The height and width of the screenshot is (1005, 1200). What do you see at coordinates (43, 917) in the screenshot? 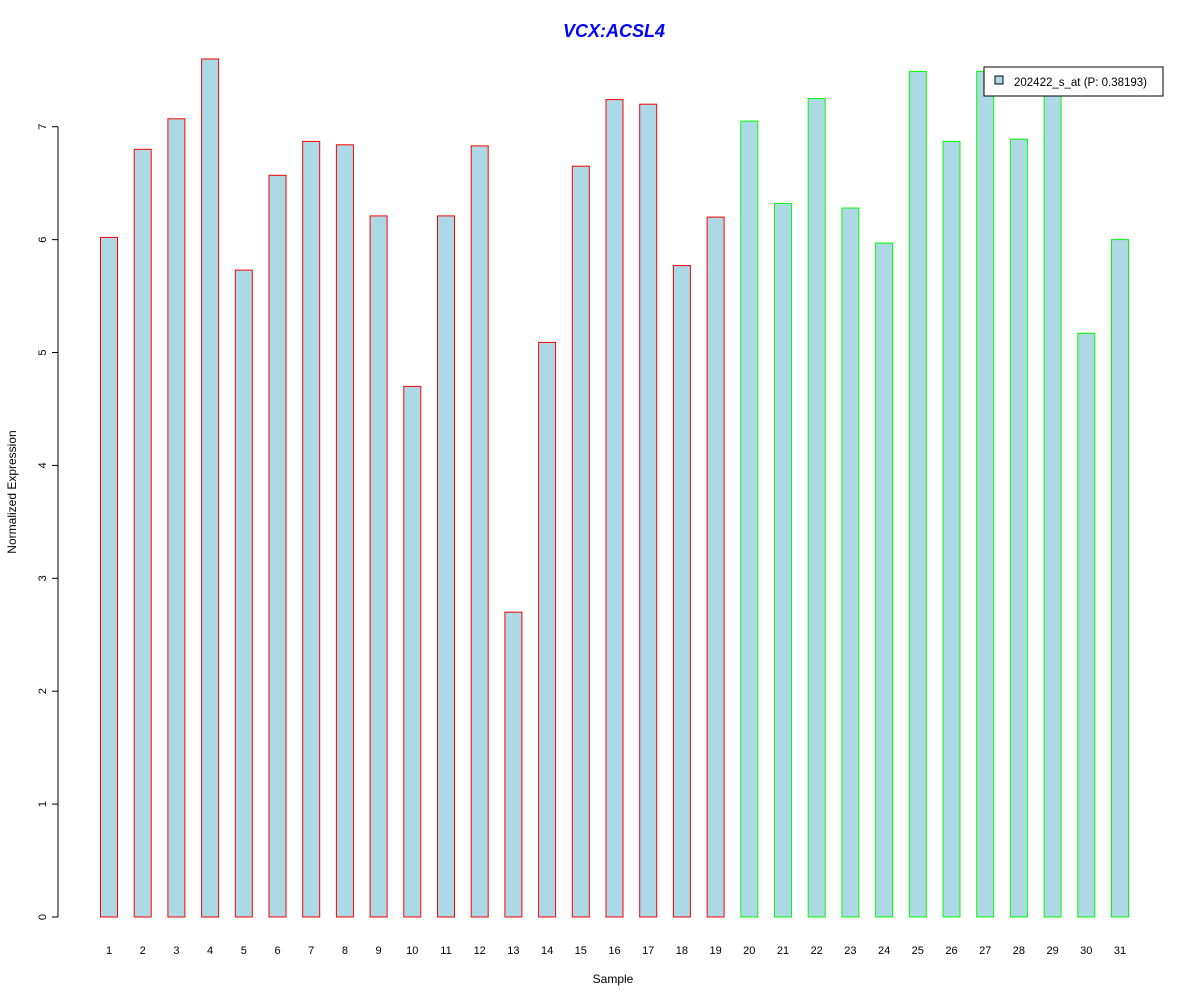
I see `y-tick-label: 0` at bounding box center [43, 917].